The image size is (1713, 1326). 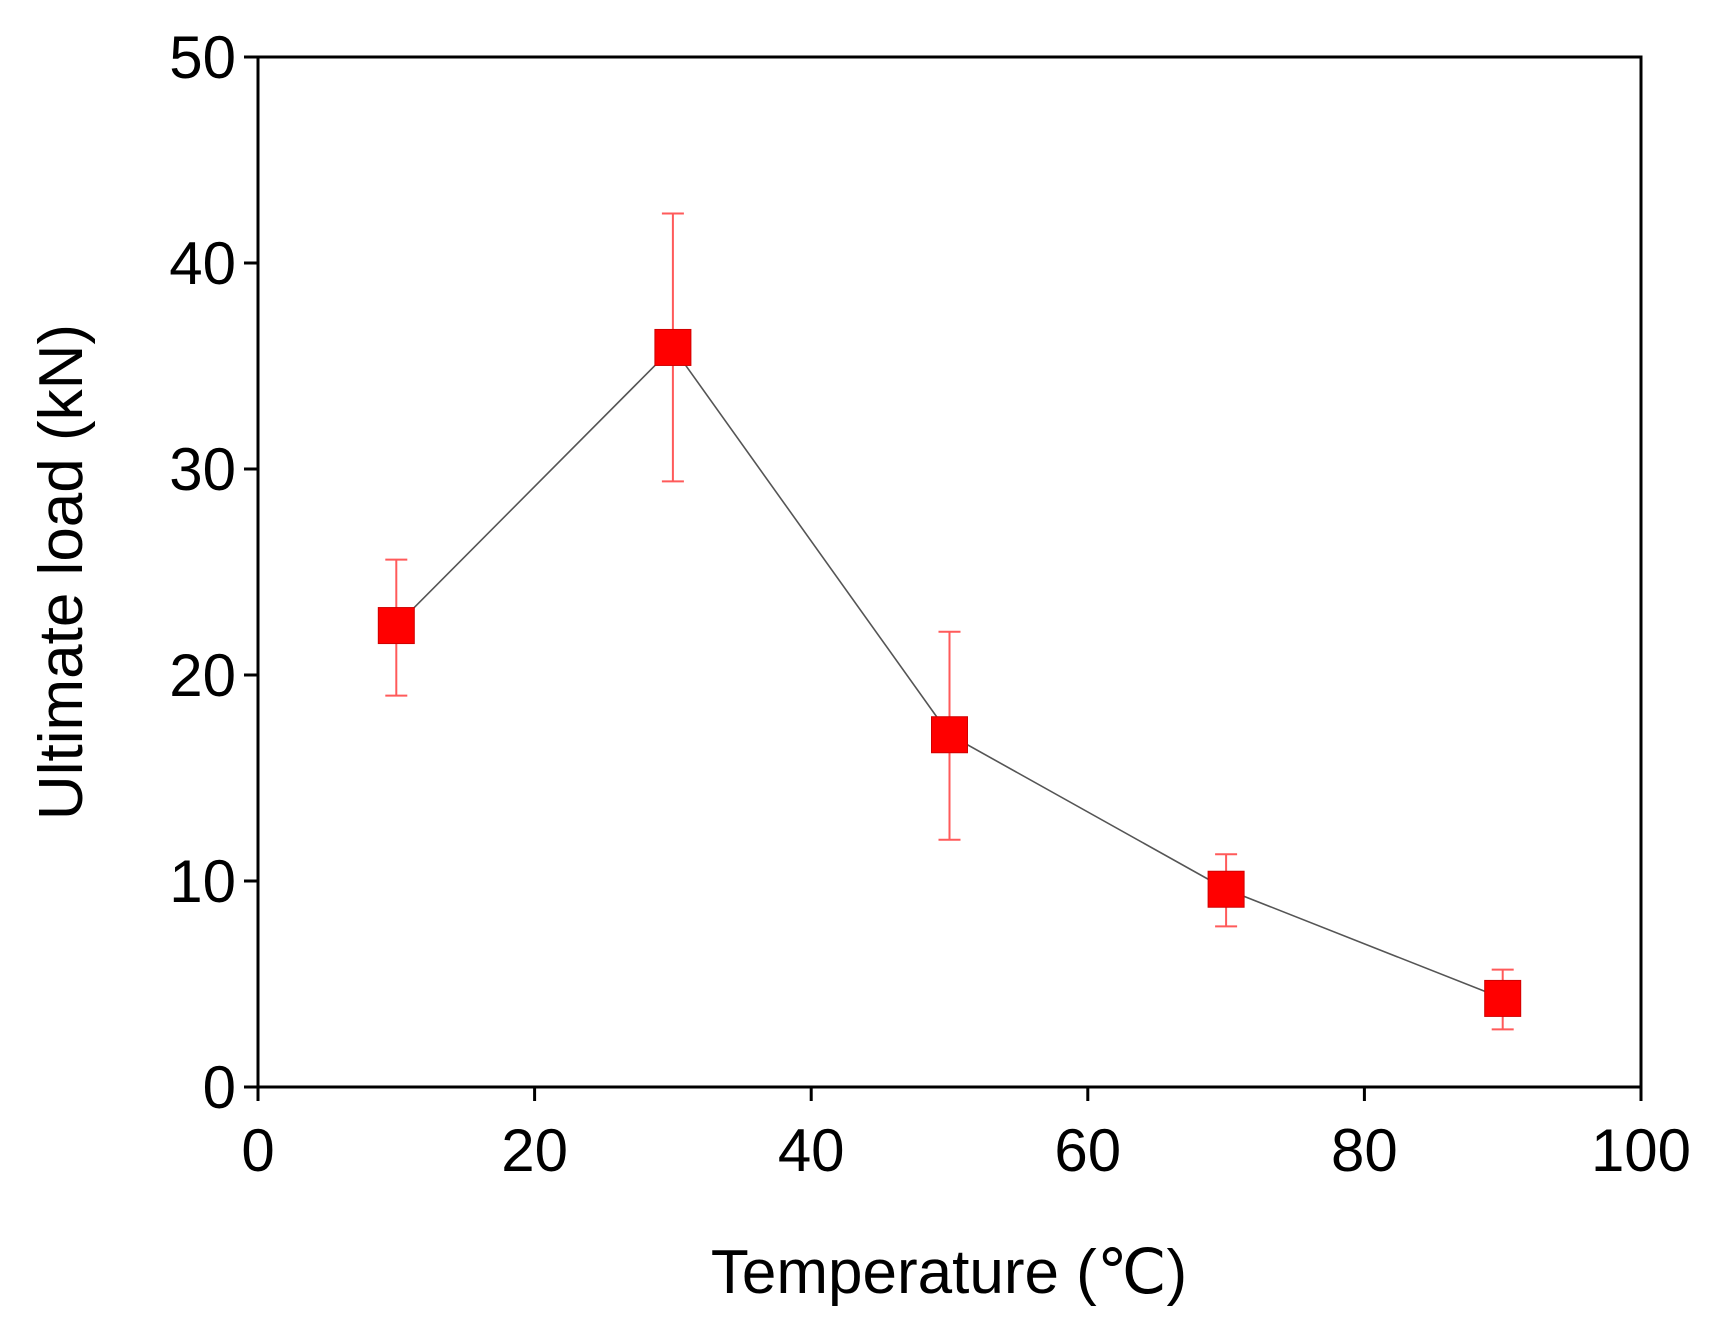 What do you see at coordinates (966, 1135) in the screenshot?
I see `x-axis-ticks: 0 20 40 60 80 100` at bounding box center [966, 1135].